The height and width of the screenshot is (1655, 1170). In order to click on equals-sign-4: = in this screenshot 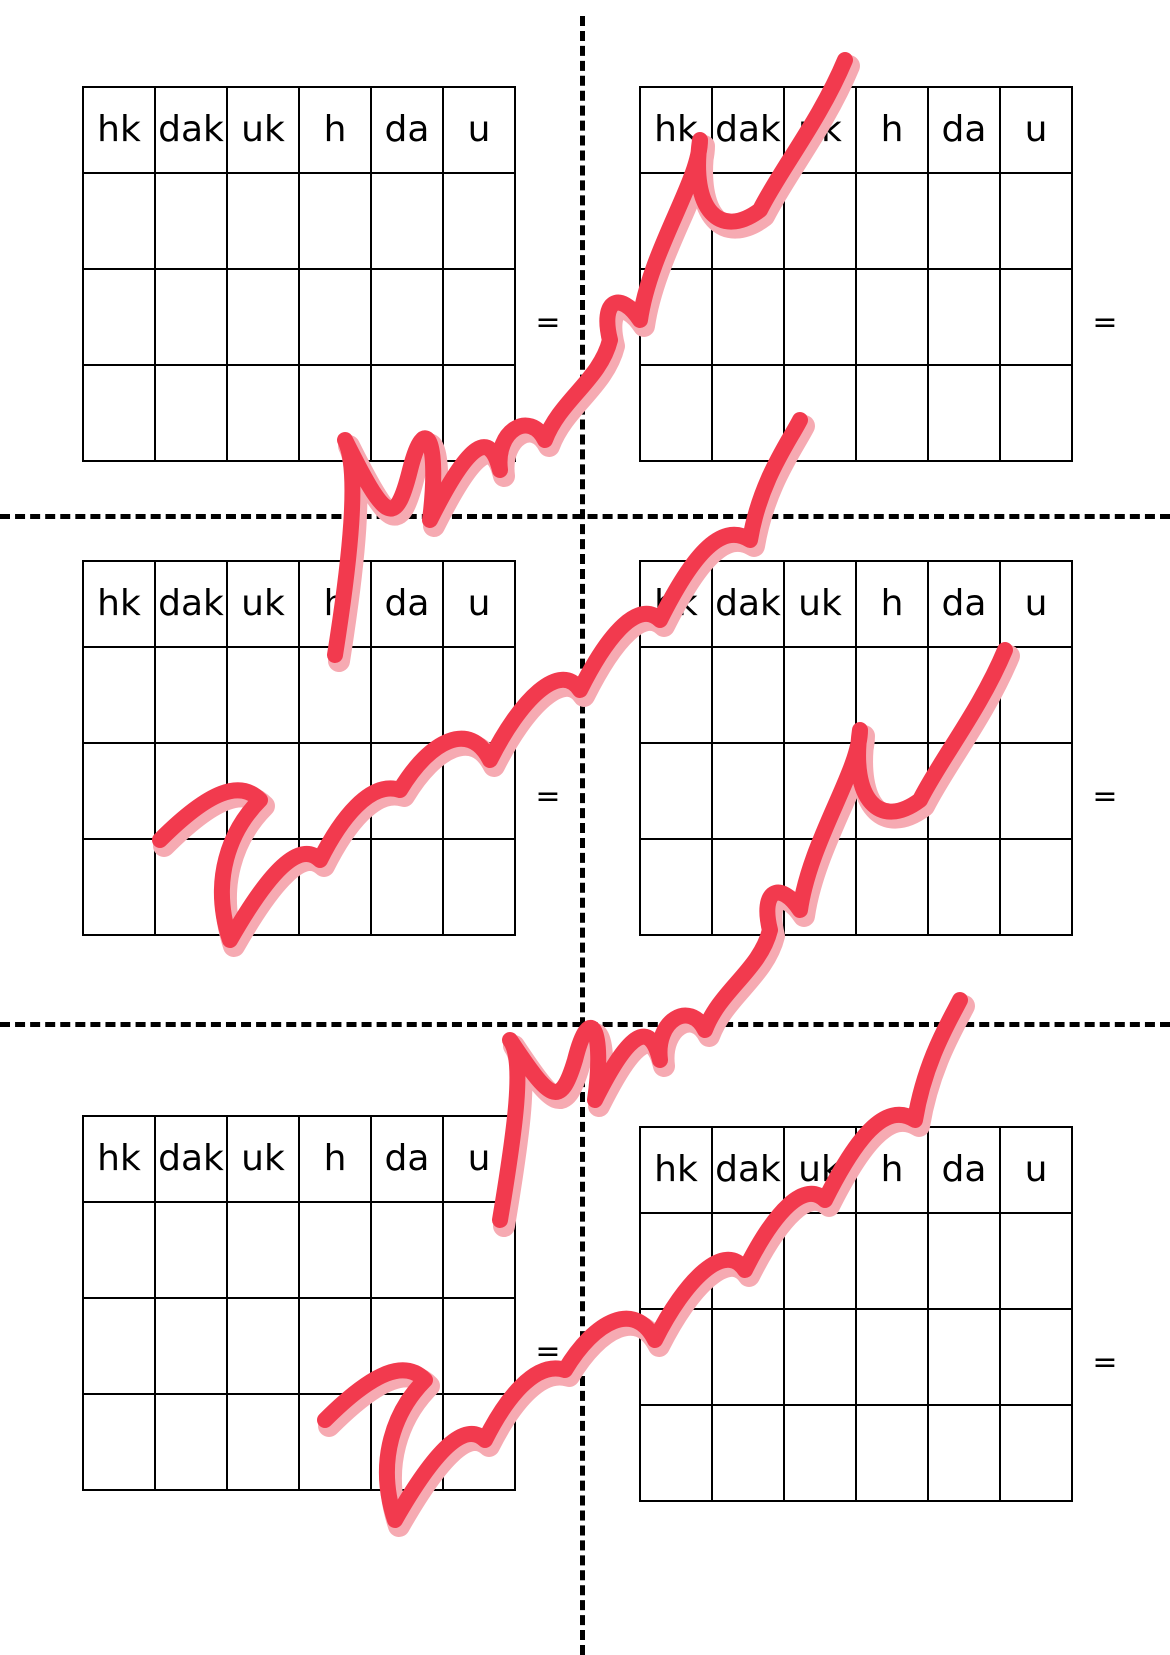, I will do `click(1105, 796)`.